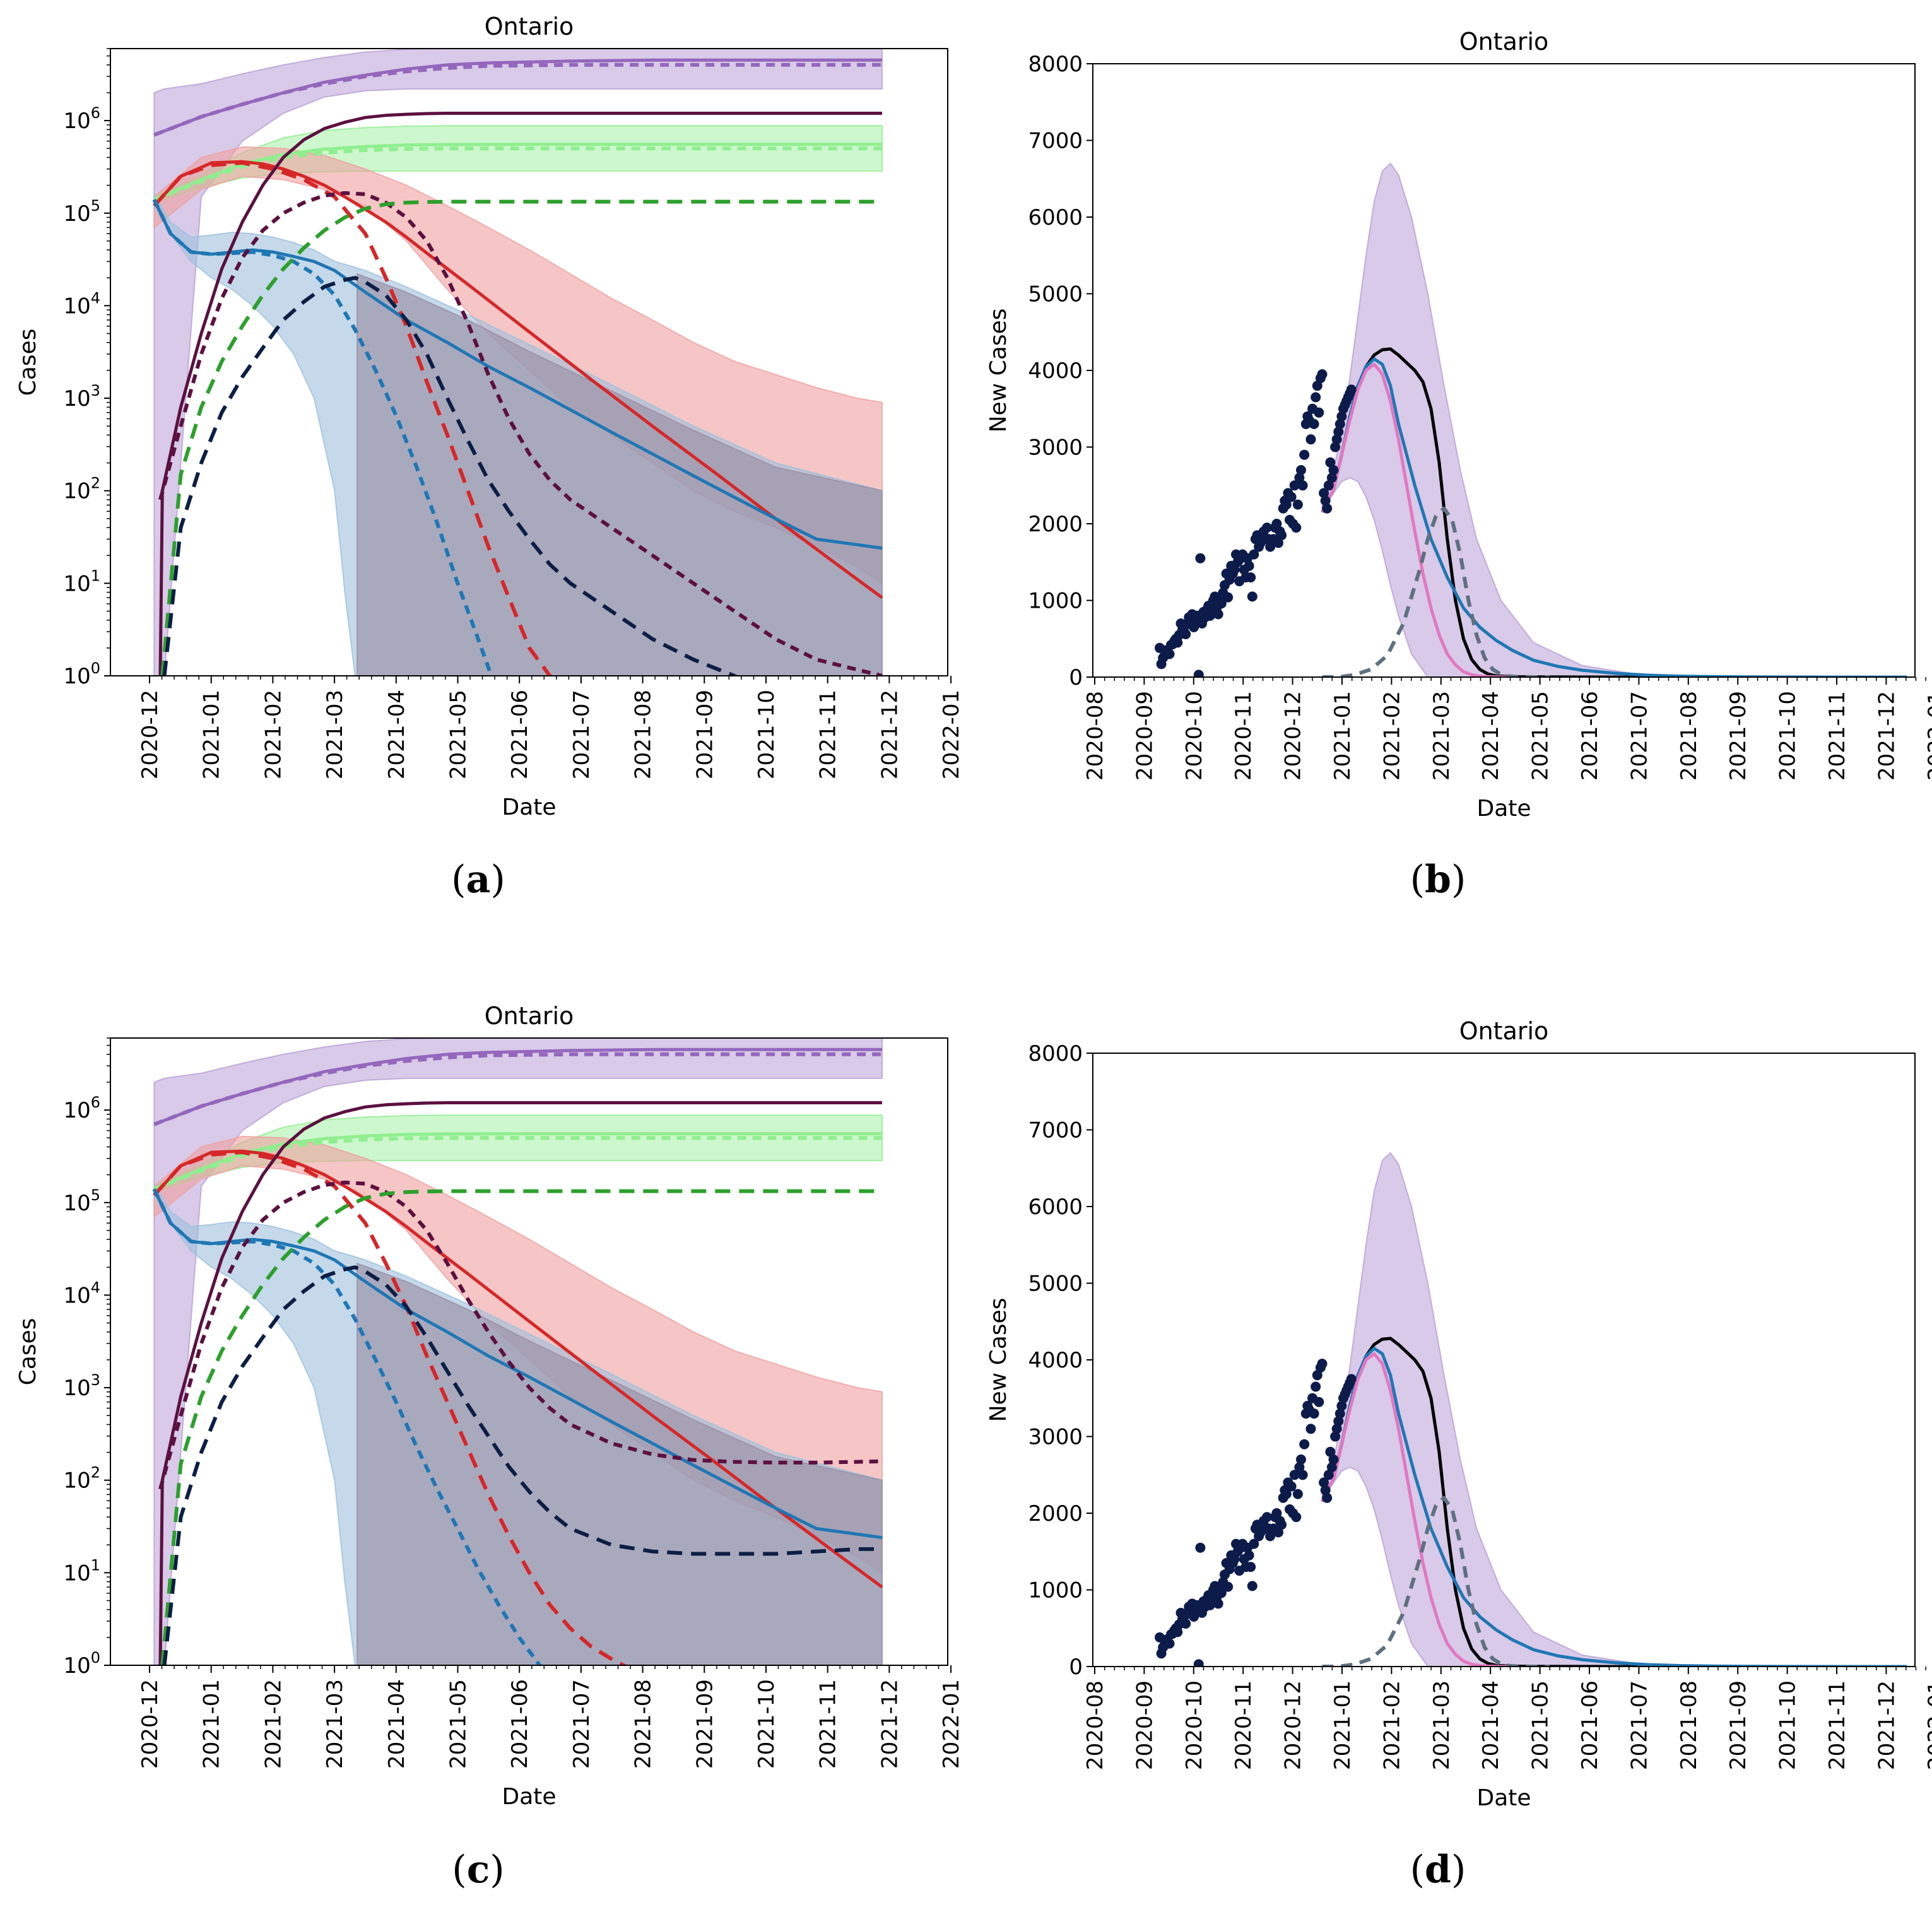  What do you see at coordinates (81, 119) in the screenshot?
I see `y-tick-label: 10⁶` at bounding box center [81, 119].